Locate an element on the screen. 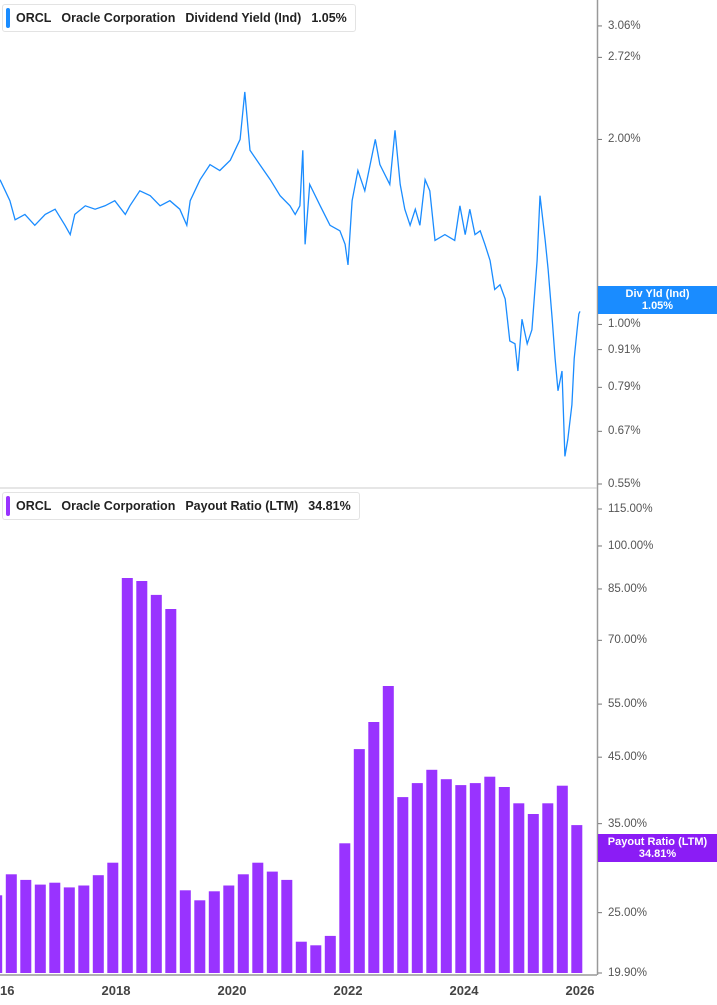  y-tick-label: 25.00% is located at coordinates (628, 912).